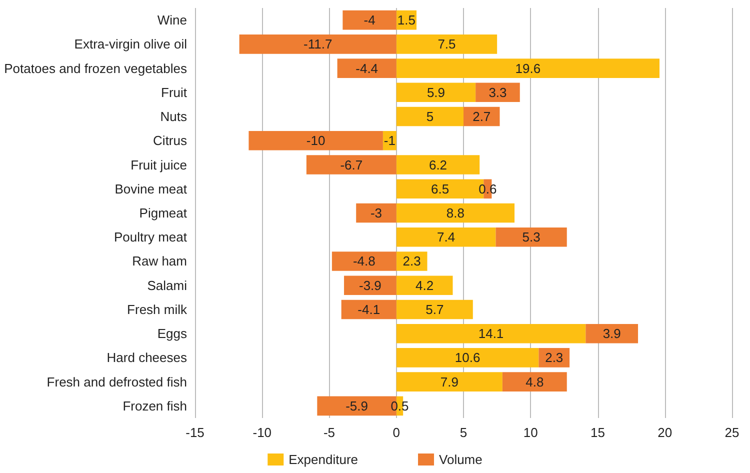  I want to click on data-label: -4, so click(370, 20).